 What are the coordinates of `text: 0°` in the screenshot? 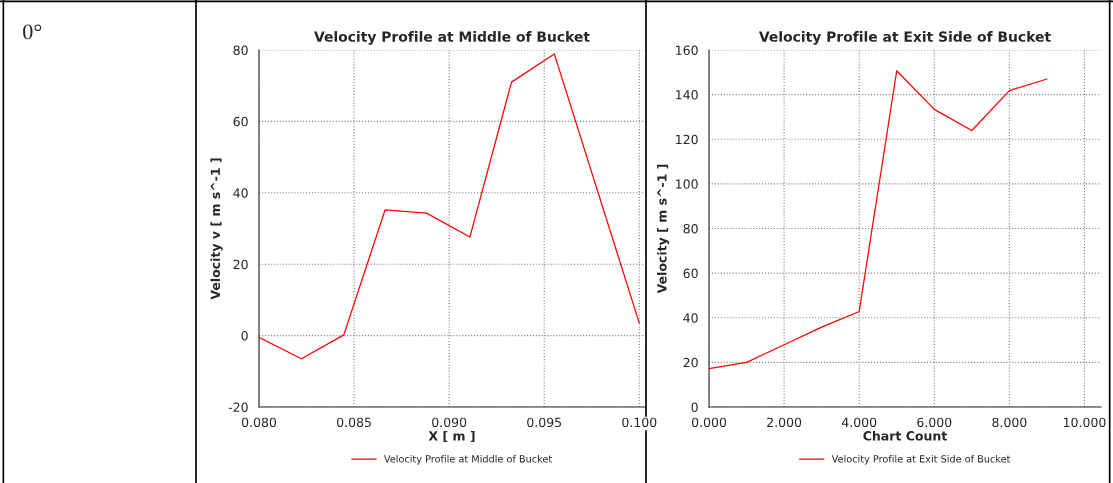 It's located at (32, 32).